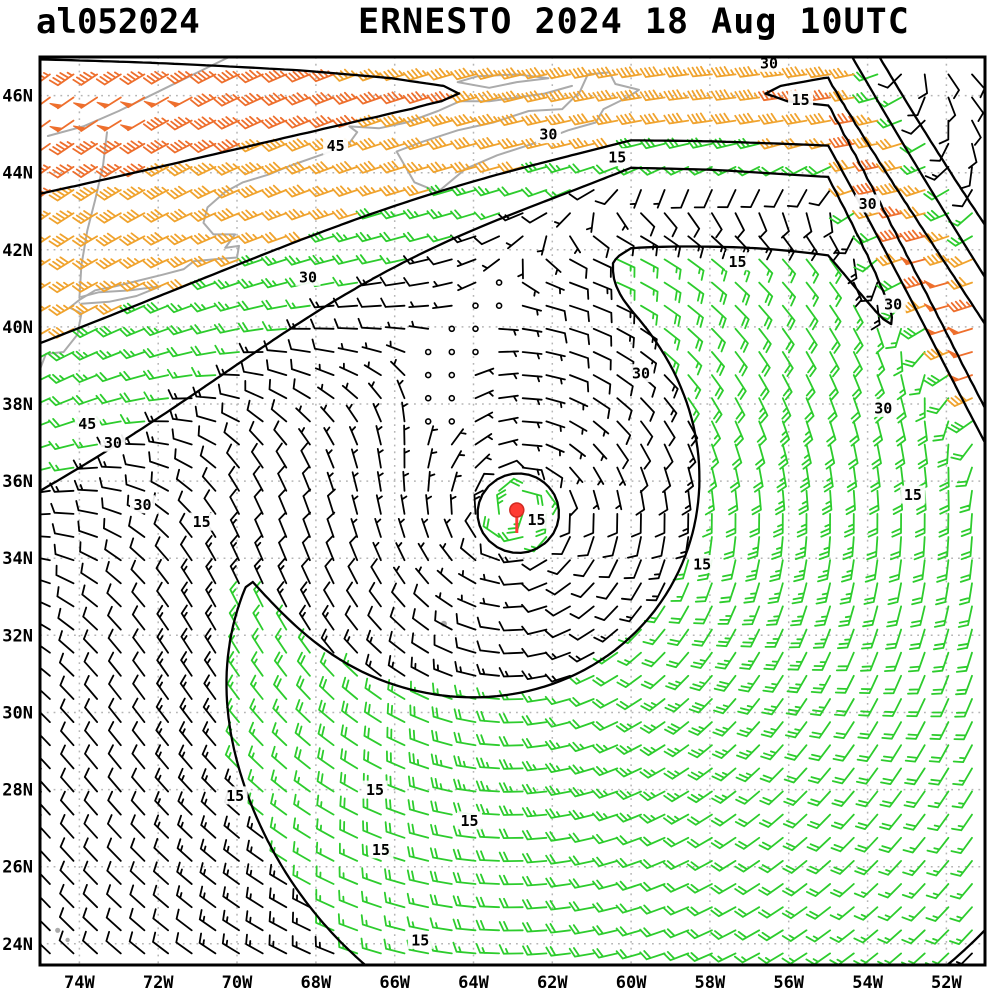  Describe the element at coordinates (158, 981) in the screenshot. I see `lon-axis-label: 72W` at that location.